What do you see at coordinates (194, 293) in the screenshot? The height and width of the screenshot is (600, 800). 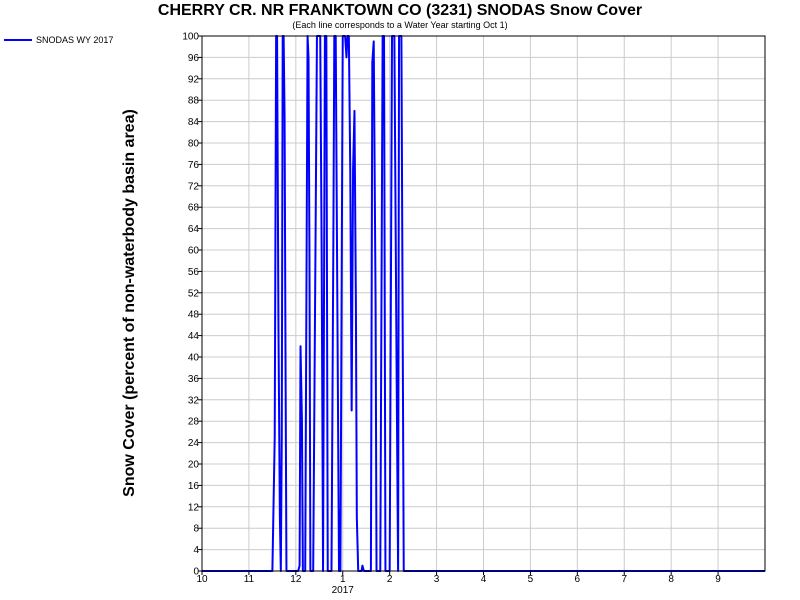 I see `y-tick-label: 52` at bounding box center [194, 293].